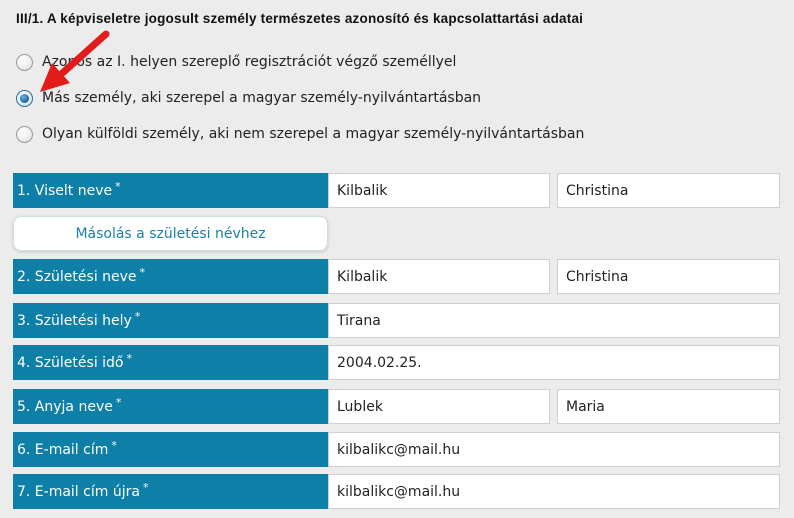 This screenshot has width=794, height=518. Describe the element at coordinates (170, 233) in the screenshot. I see `copy-to-birth-name-button: Másolás a születési névhez` at that location.